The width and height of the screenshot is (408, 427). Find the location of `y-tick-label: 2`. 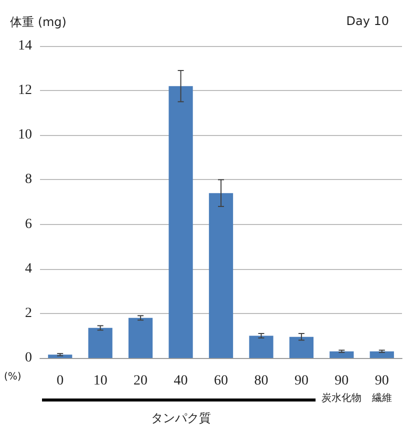

y-tick-label: 2 is located at coordinates (28, 313).